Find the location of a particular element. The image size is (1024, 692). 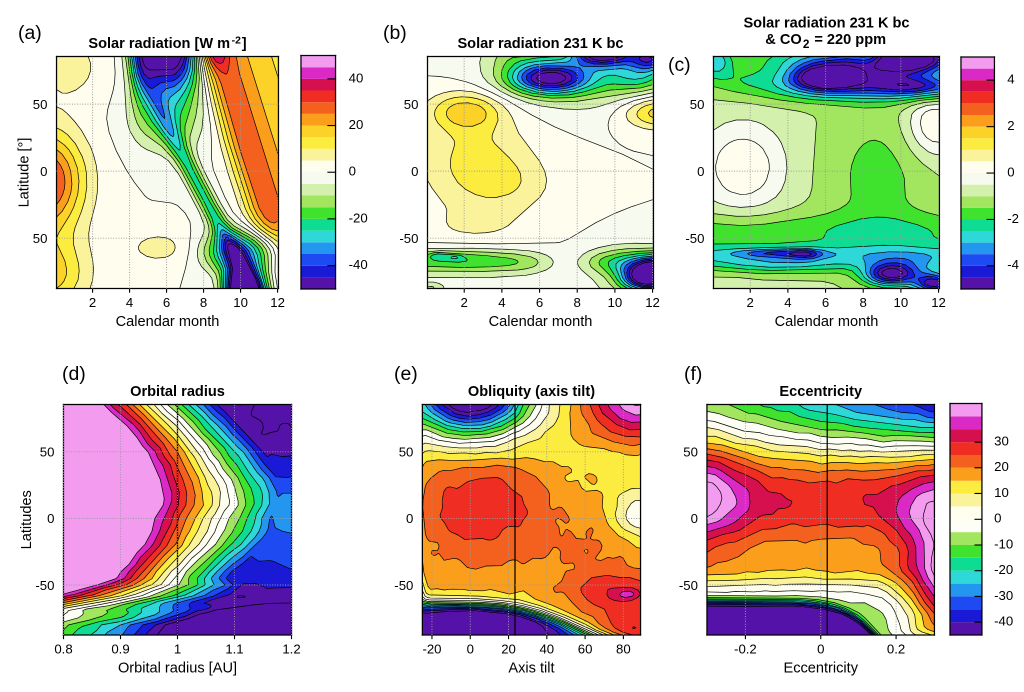

svg-text: (f) is located at coordinates (693, 374).